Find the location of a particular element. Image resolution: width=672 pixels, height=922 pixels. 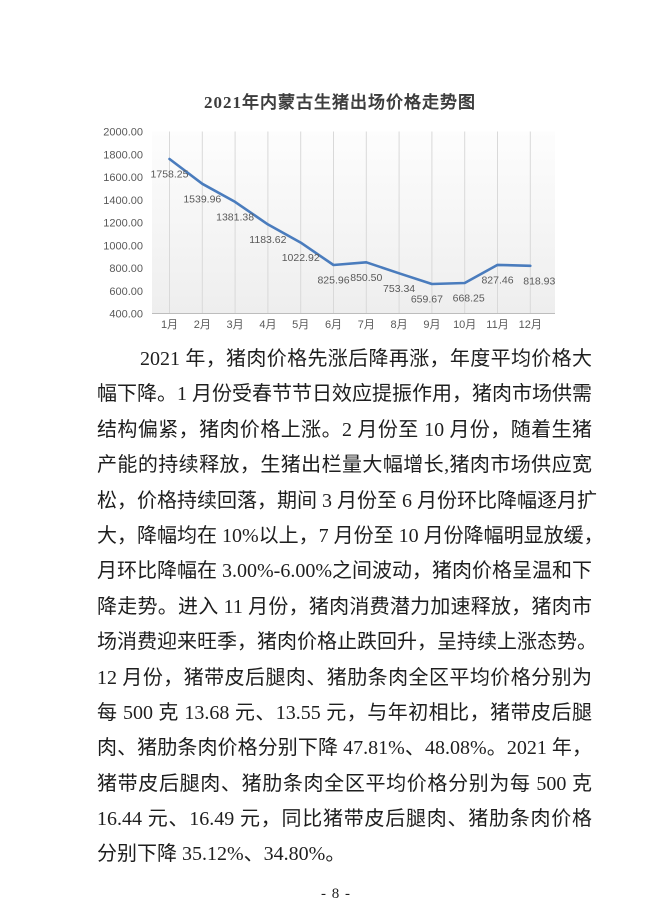

chart-title: 2021年内蒙古生猪出场价格走势图 is located at coordinates (340, 102).